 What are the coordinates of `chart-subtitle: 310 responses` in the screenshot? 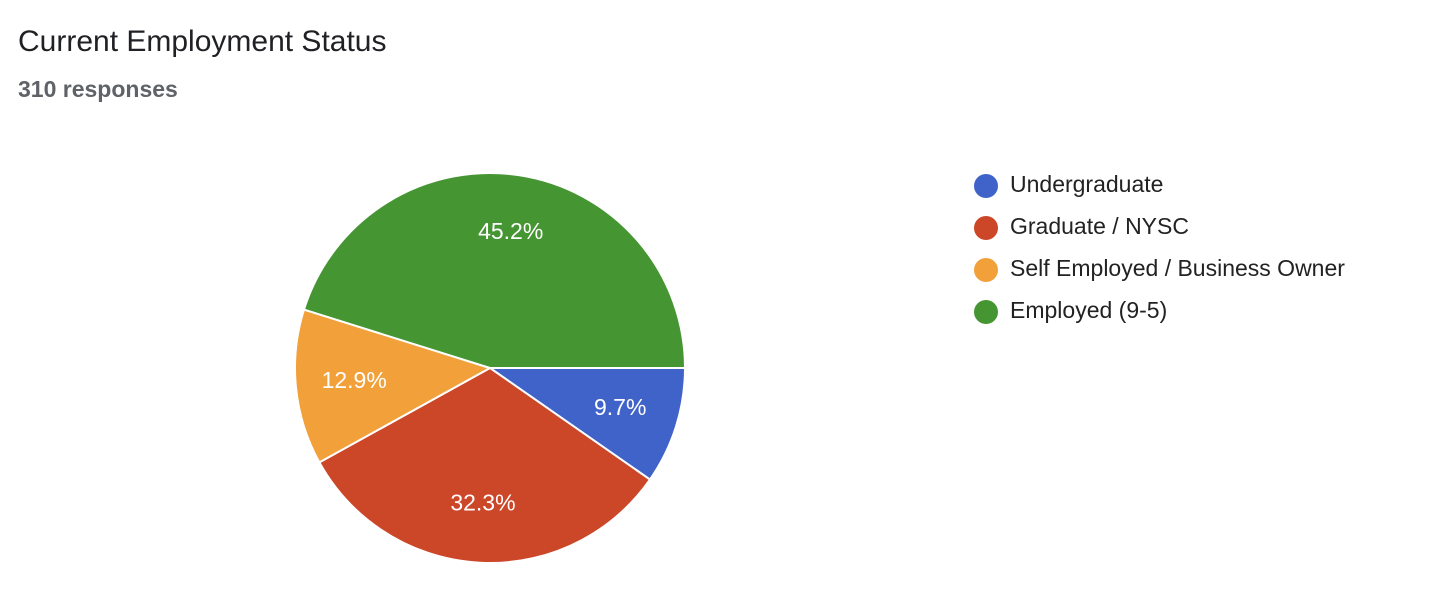 It's located at (98, 89).